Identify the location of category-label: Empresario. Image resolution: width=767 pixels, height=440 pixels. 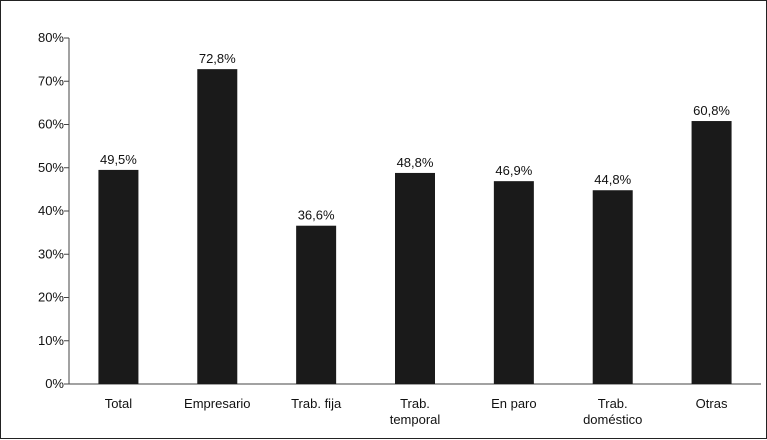
(217, 403).